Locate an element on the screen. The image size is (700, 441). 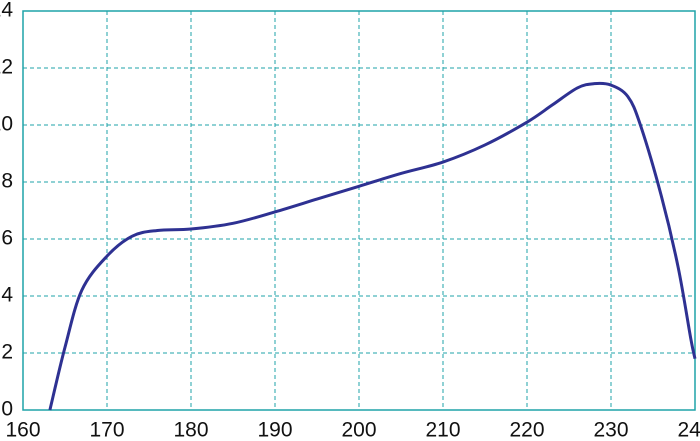
x-tick-label: 170 is located at coordinates (106, 430).